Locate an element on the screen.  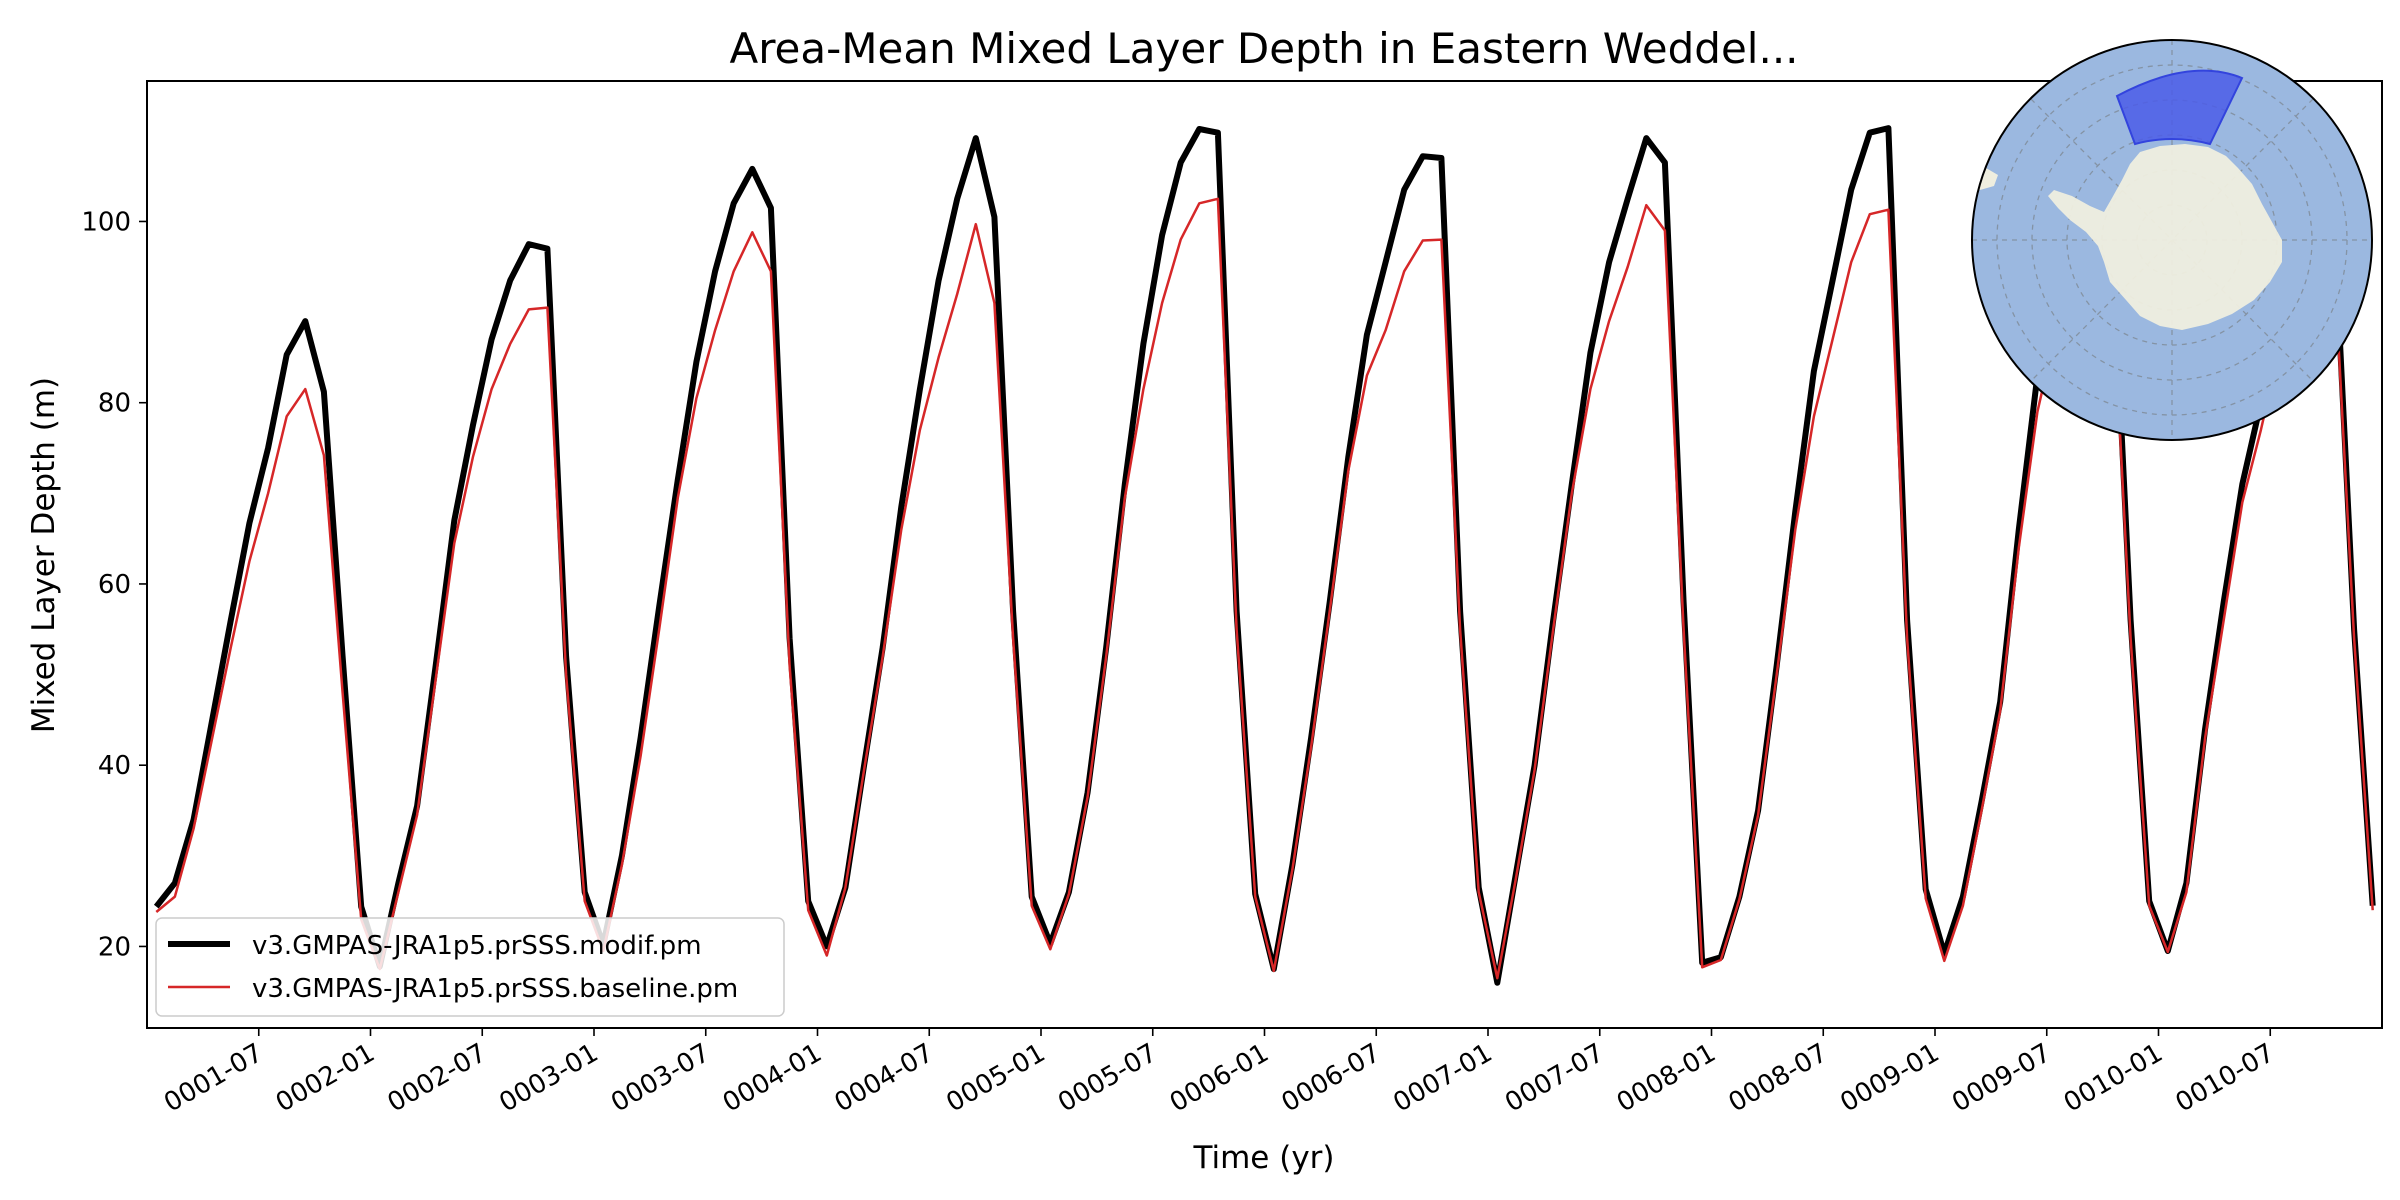
inset-map-region is located at coordinates (2179, 107).